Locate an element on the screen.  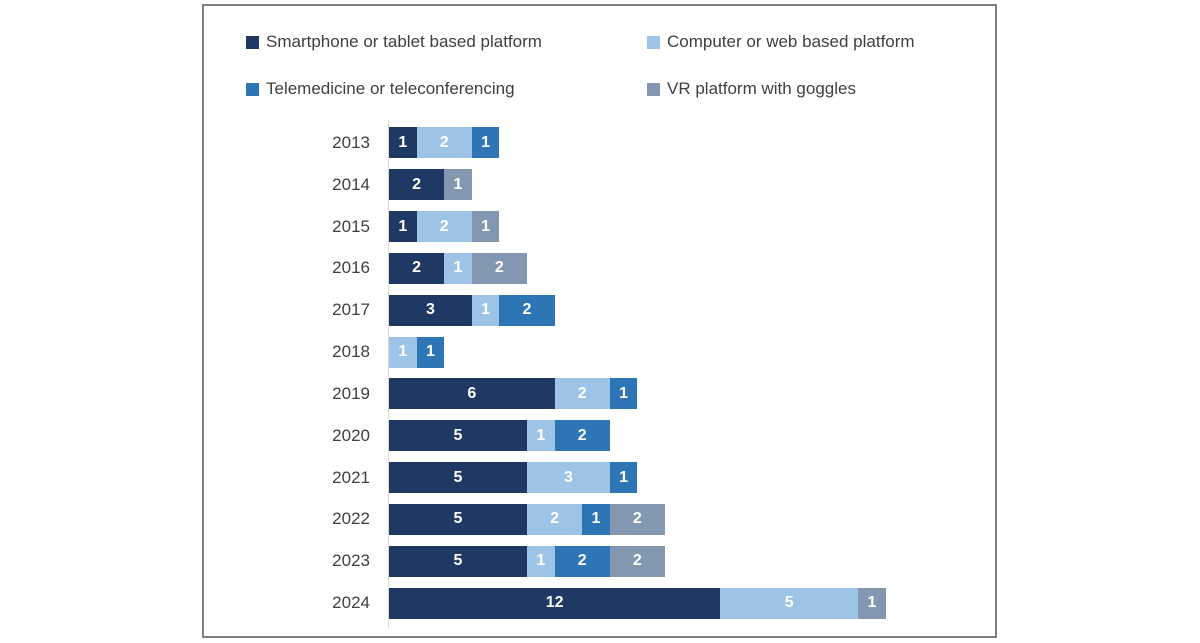
year-label: 2024 is located at coordinates (351, 603).